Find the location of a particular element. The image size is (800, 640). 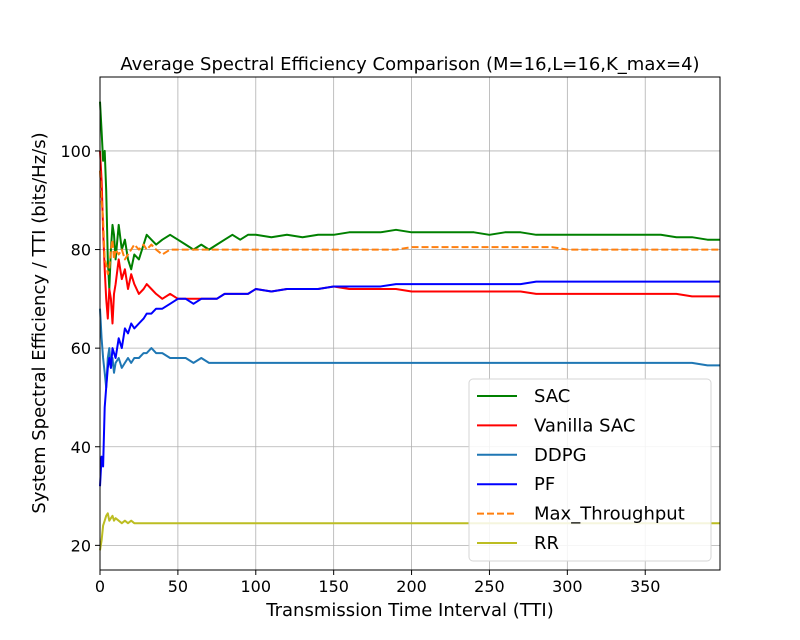

y-tick-label: 100 is located at coordinates (75, 151).